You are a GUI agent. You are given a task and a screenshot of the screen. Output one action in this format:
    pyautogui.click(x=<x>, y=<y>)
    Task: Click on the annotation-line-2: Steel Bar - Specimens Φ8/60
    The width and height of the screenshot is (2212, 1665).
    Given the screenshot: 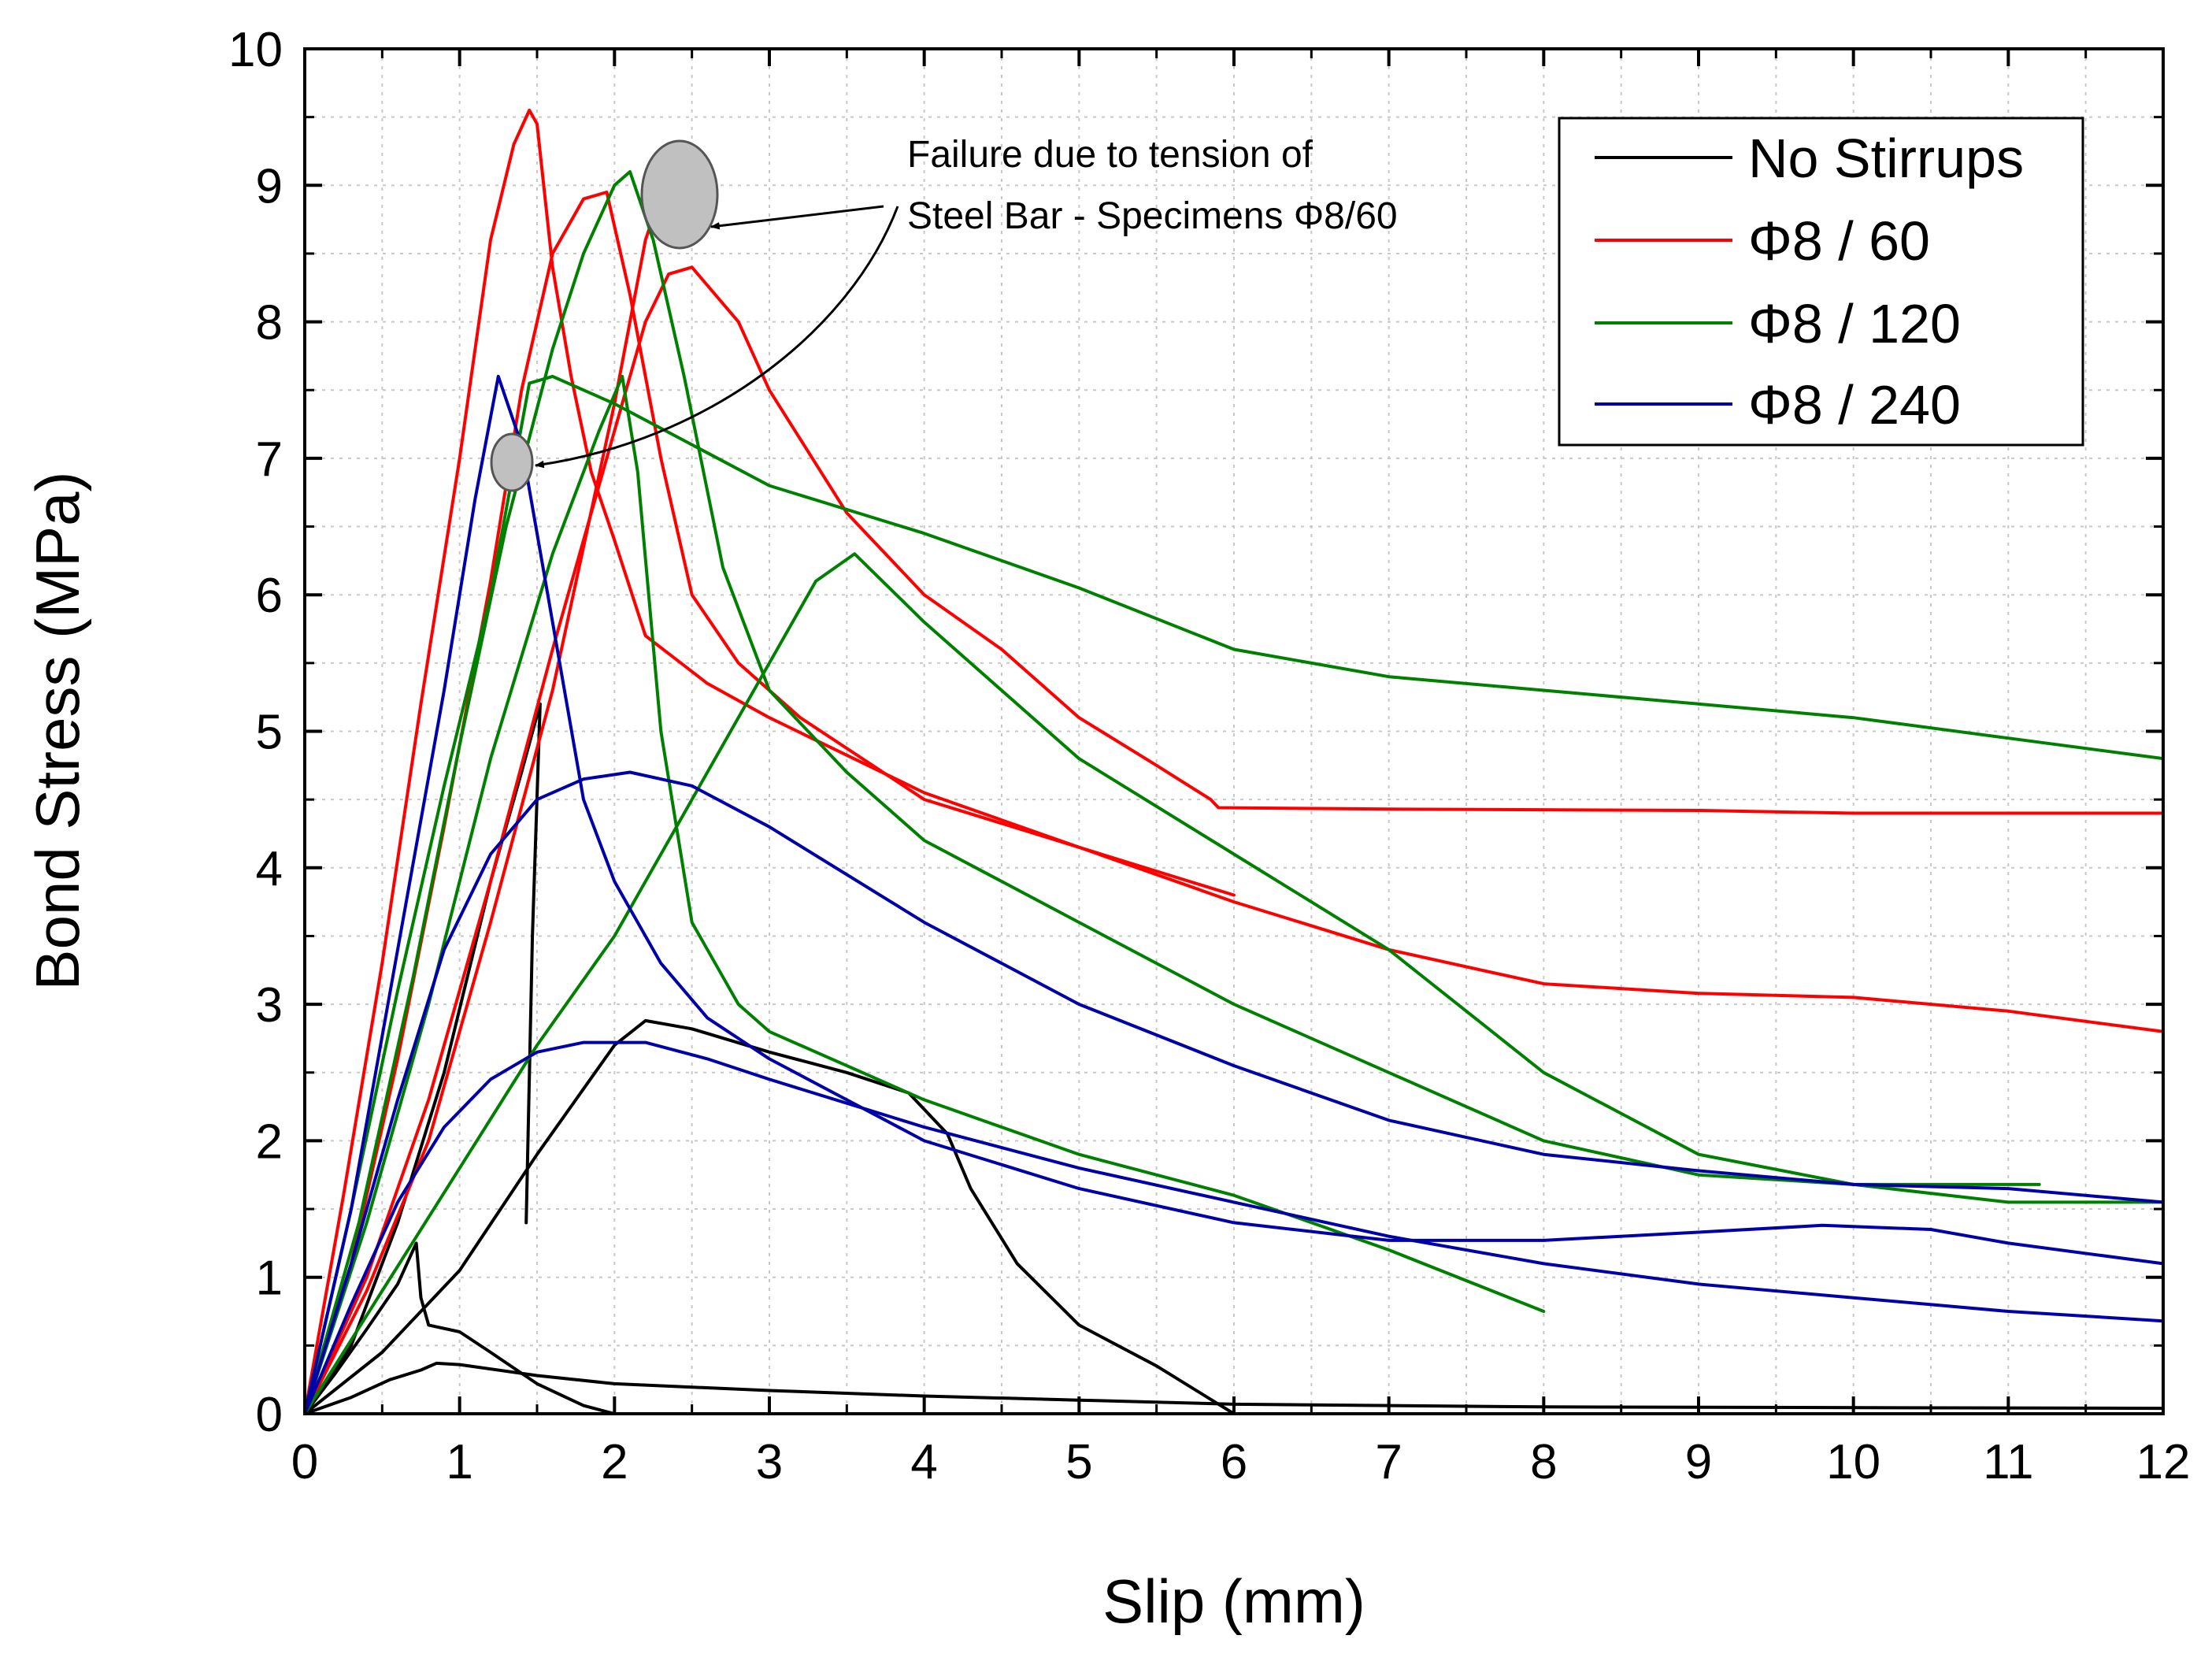 What is the action you would take?
    pyautogui.click(x=1152, y=216)
    